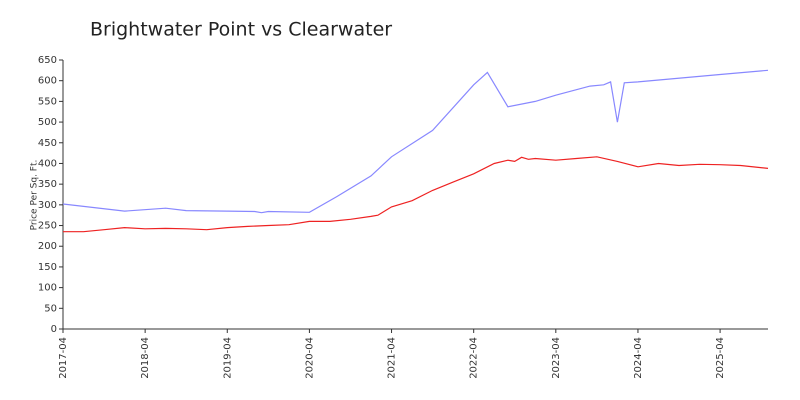  Describe the element at coordinates (54, 329) in the screenshot. I see `y-tick-label: 0` at that location.